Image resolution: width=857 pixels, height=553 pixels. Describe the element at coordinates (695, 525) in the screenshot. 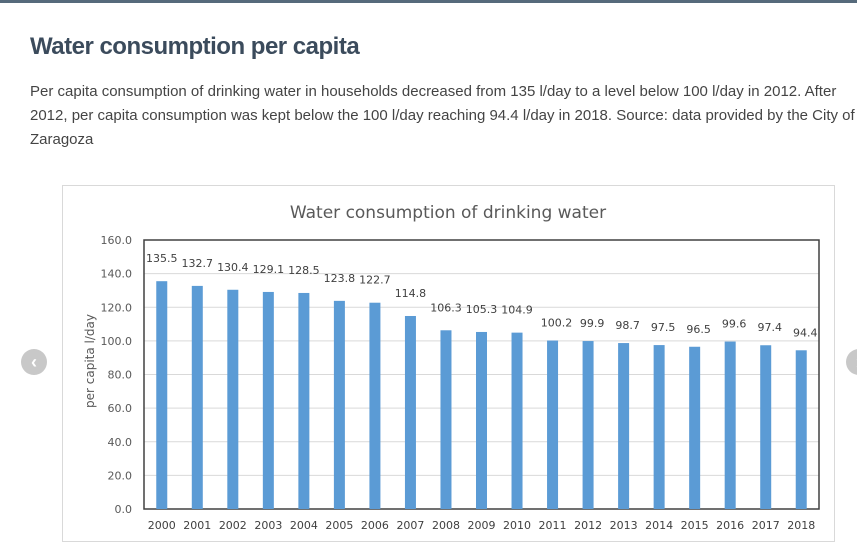

I see `x-tick-label: 2015` at that location.